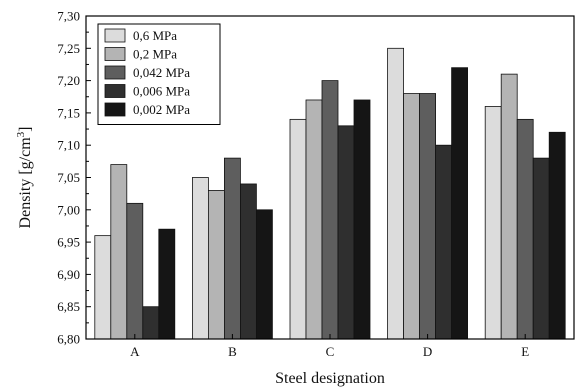 The width and height of the screenshot is (585, 388). I want to click on y-axis-title: Density [g/cm3], so click(24, 178).